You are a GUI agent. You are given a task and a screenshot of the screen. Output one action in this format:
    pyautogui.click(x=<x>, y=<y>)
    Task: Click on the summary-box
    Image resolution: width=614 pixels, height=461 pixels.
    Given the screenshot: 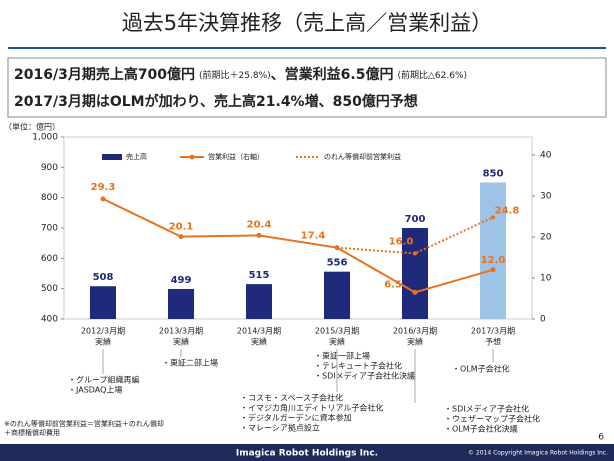 What is the action you would take?
    pyautogui.click(x=307, y=87)
    